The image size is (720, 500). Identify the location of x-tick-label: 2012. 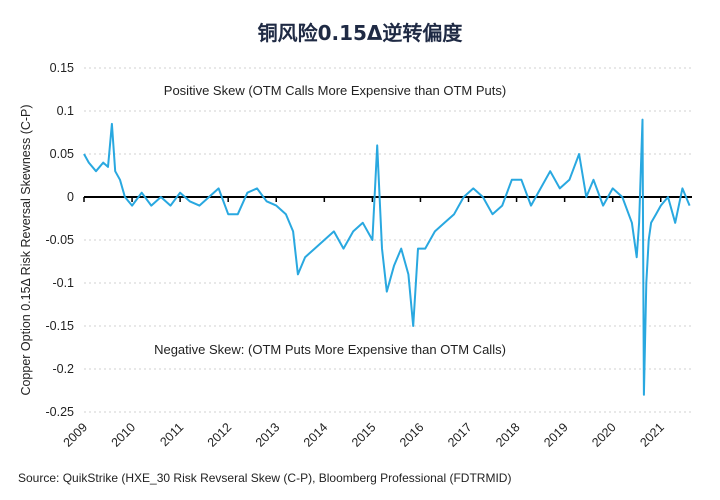
(220, 435).